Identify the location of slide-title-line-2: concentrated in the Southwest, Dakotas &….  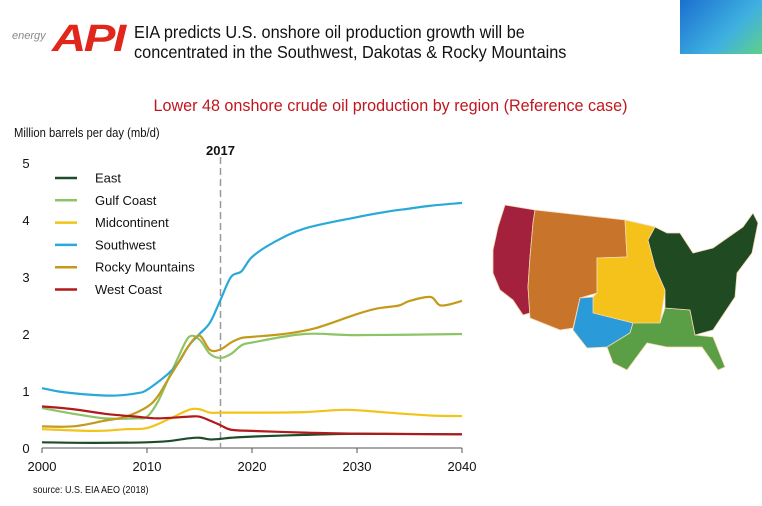
(350, 52).